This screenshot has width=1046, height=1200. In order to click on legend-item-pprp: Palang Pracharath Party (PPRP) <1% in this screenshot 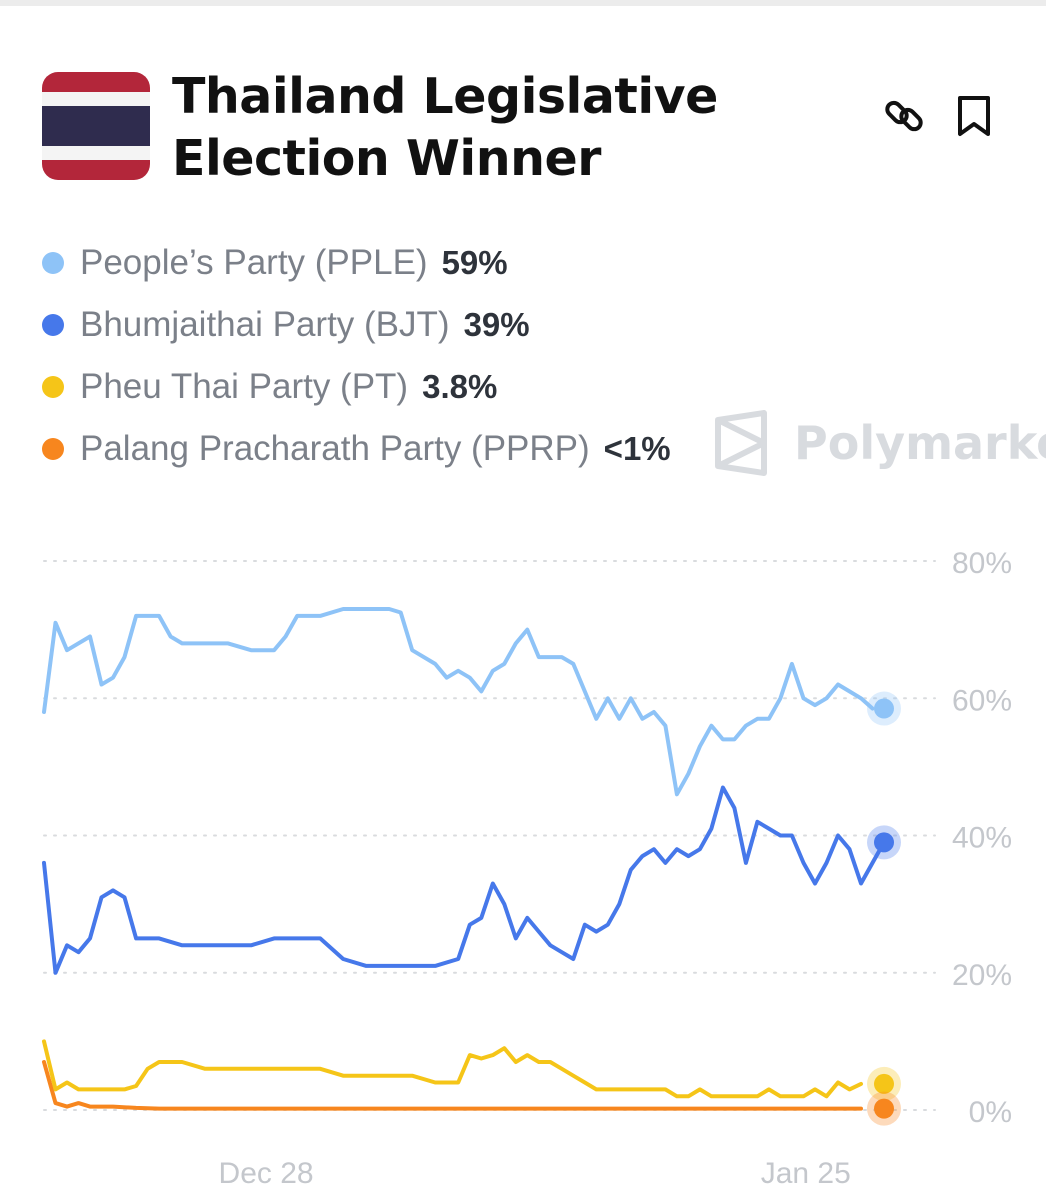, I will do `click(356, 449)`.